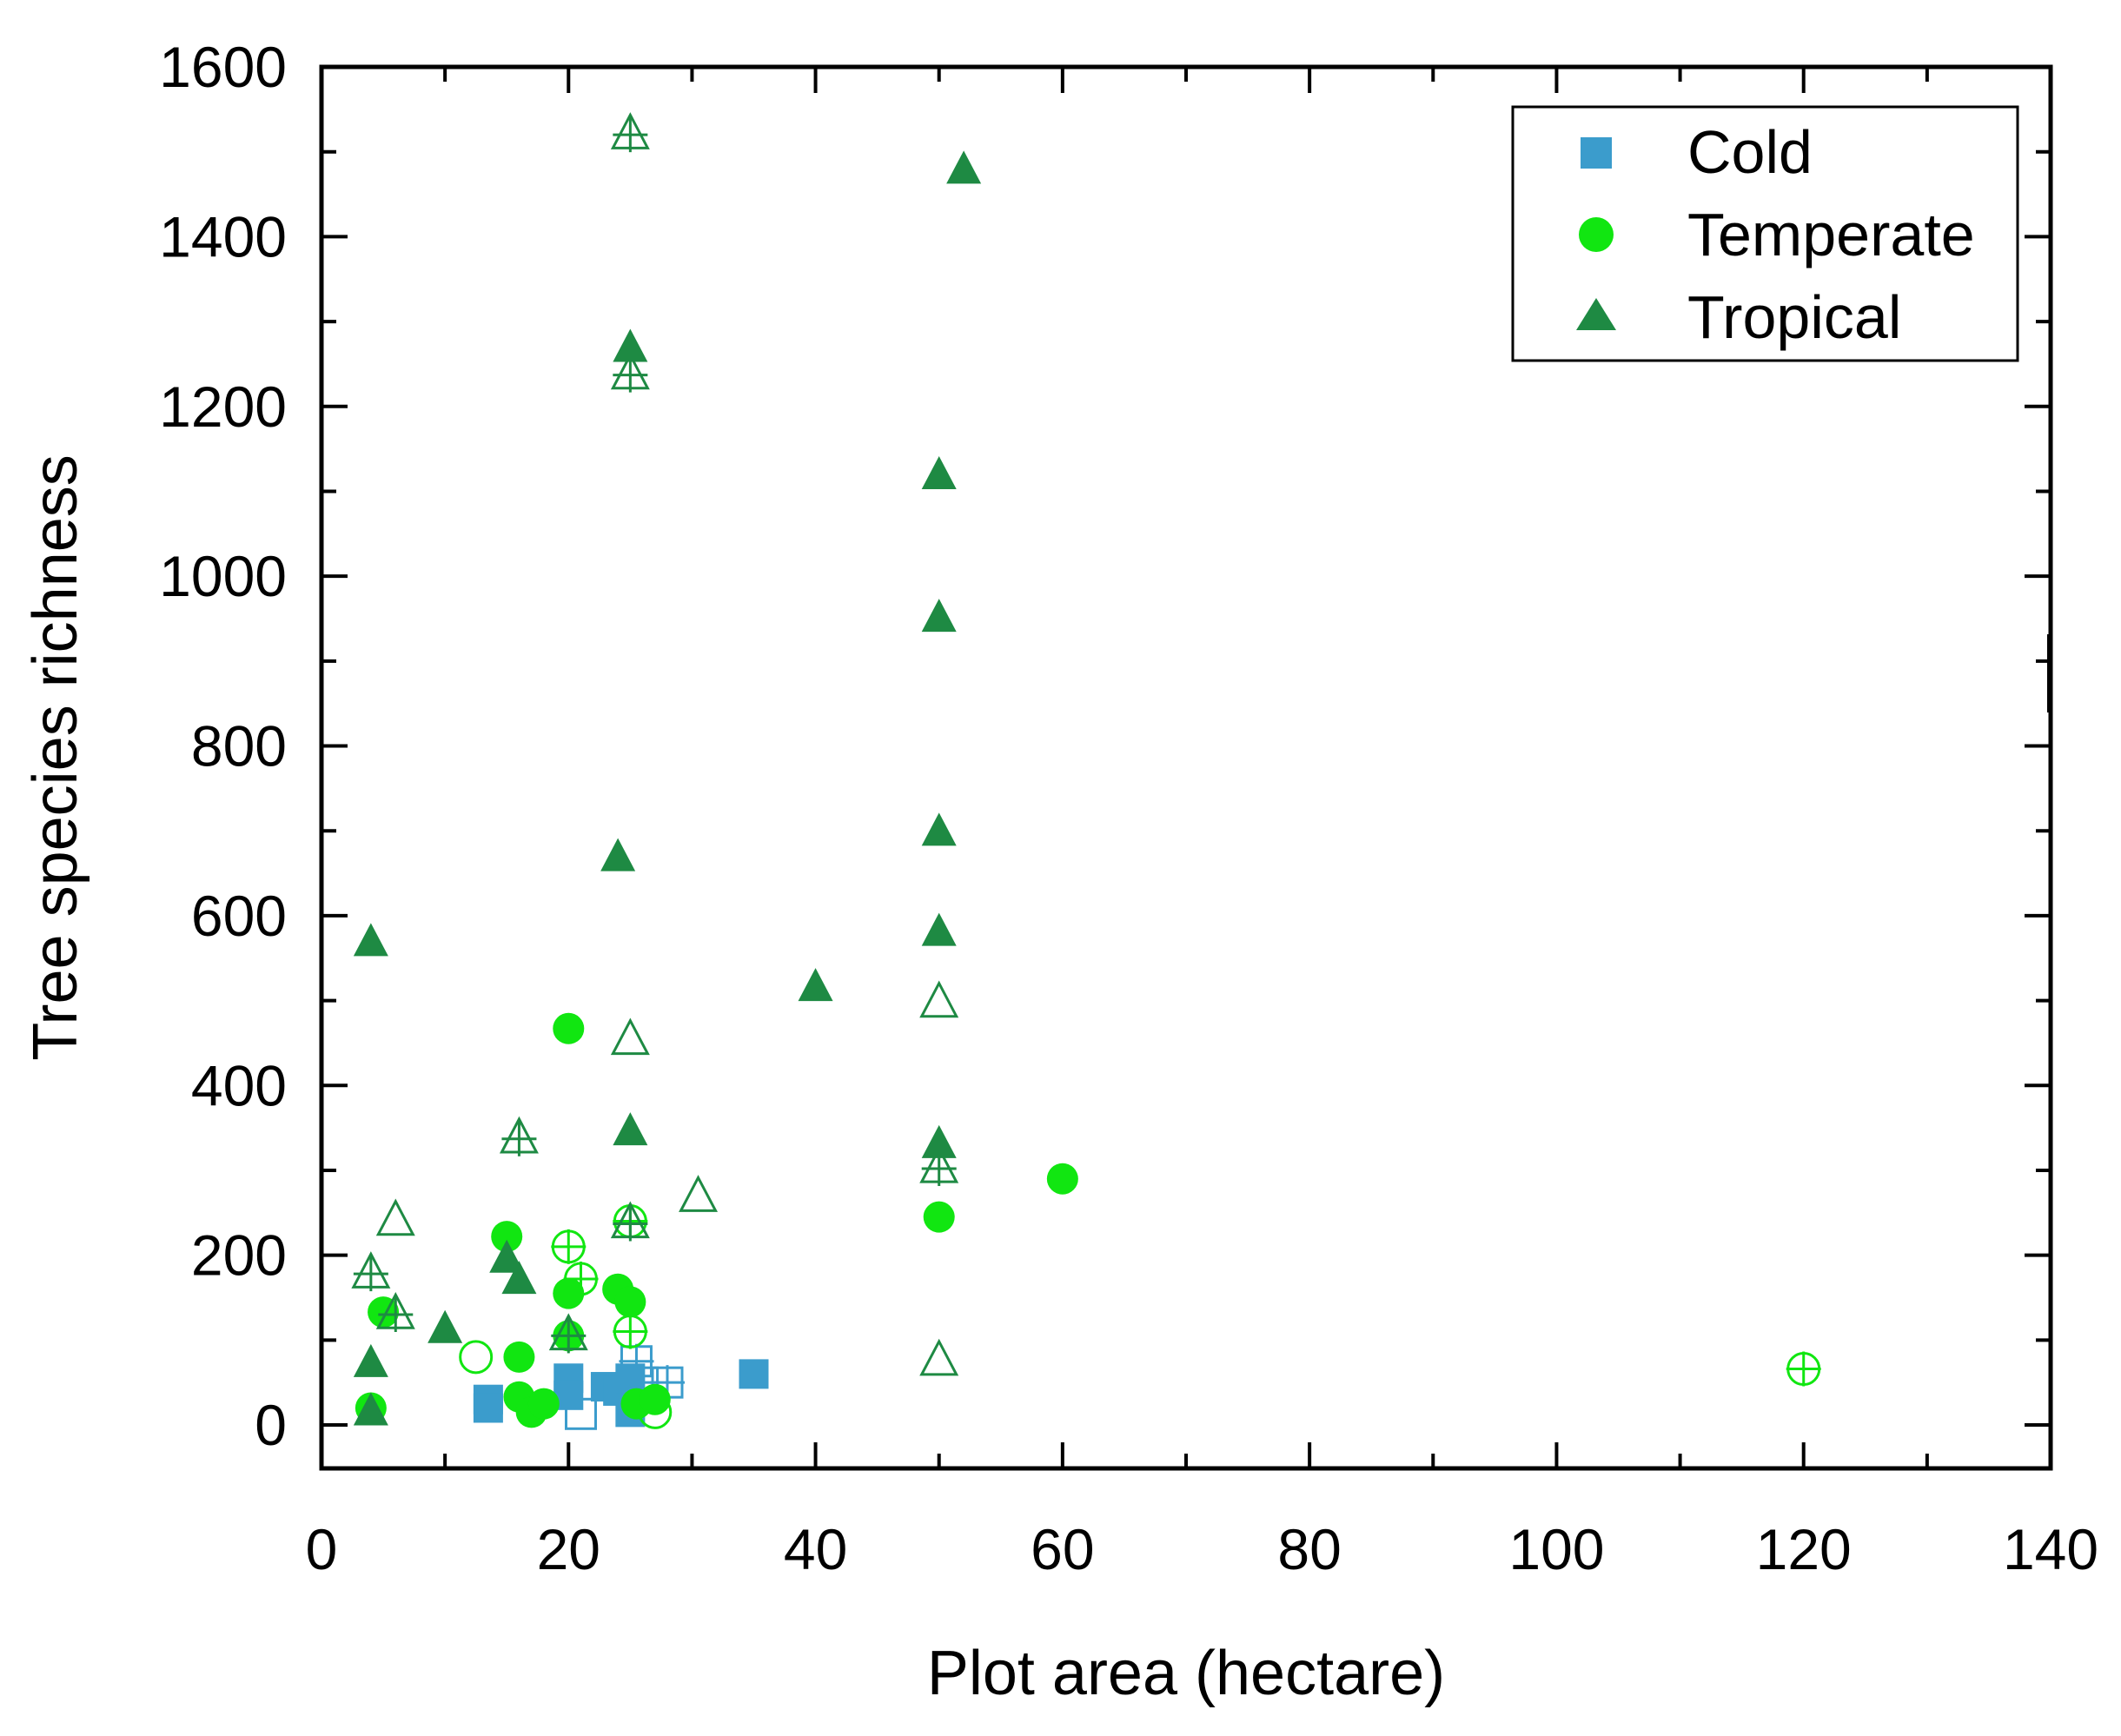 The height and width of the screenshot is (1736, 2121). Describe the element at coordinates (239, 1255) in the screenshot. I see `y-tick-label: 200` at that location.